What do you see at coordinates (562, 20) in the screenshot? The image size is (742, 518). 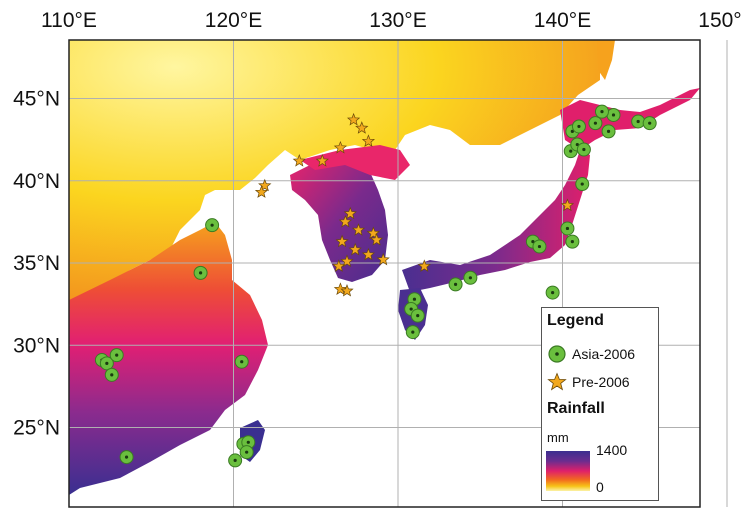 I see `longitude-tick-label: 140°E` at bounding box center [562, 20].